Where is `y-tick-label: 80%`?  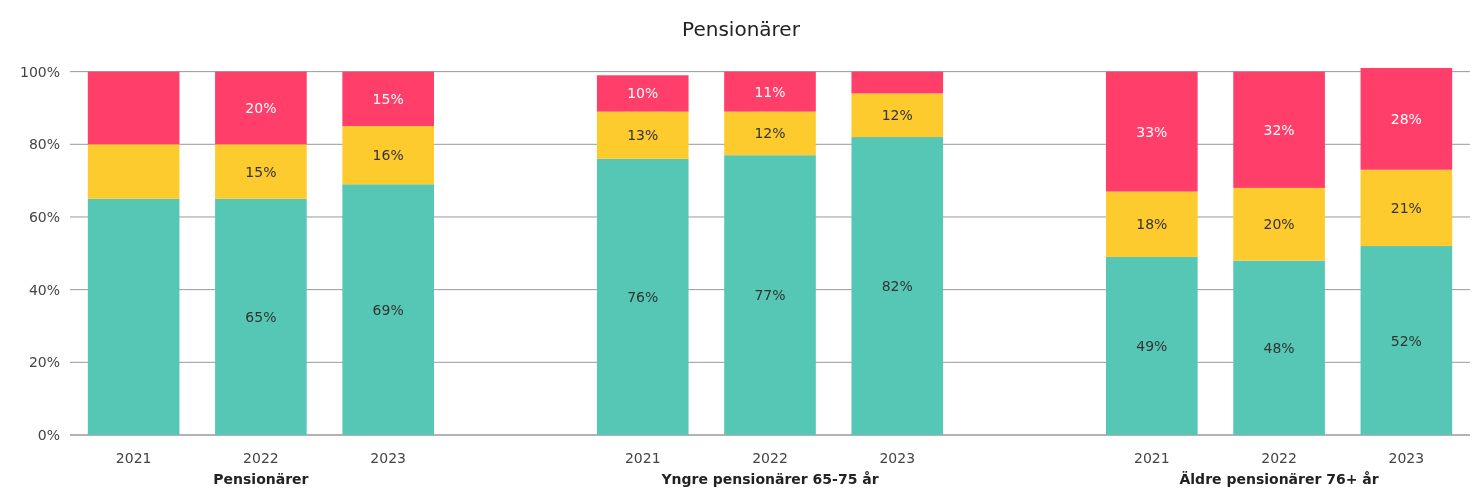 y-tick-label: 80% is located at coordinates (44, 144).